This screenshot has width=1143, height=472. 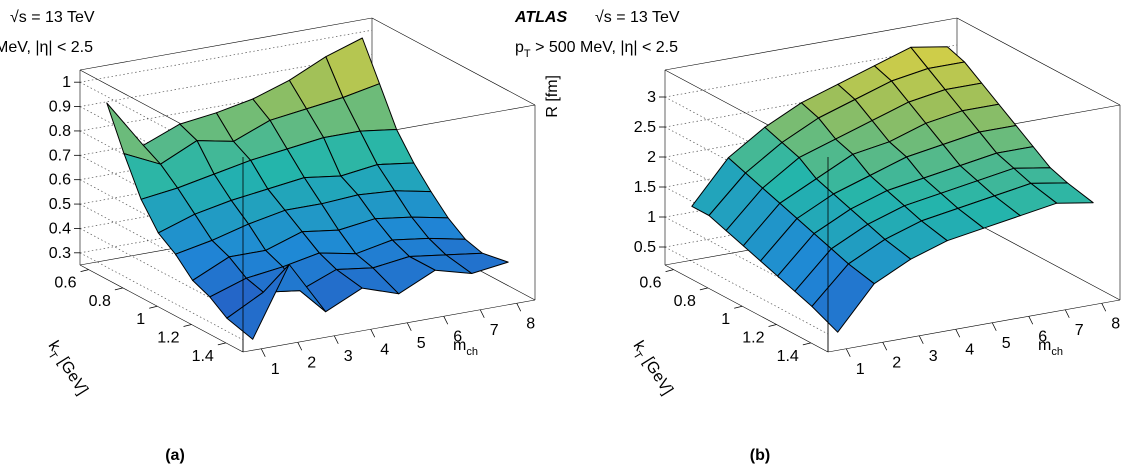 What do you see at coordinates (1057, 352) in the screenshot?
I see `x-axis-label-sub: ch` at bounding box center [1057, 352].